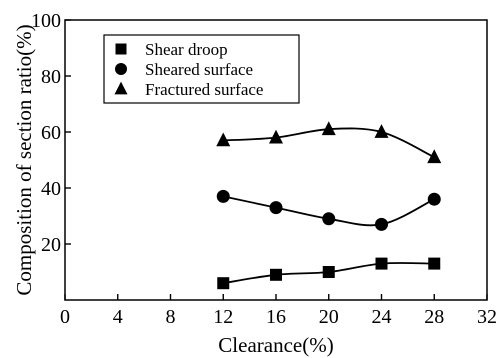 The image size is (502, 358). I want to click on y-axis-ticks: 20 40 60 80 100, so click(51, 133).